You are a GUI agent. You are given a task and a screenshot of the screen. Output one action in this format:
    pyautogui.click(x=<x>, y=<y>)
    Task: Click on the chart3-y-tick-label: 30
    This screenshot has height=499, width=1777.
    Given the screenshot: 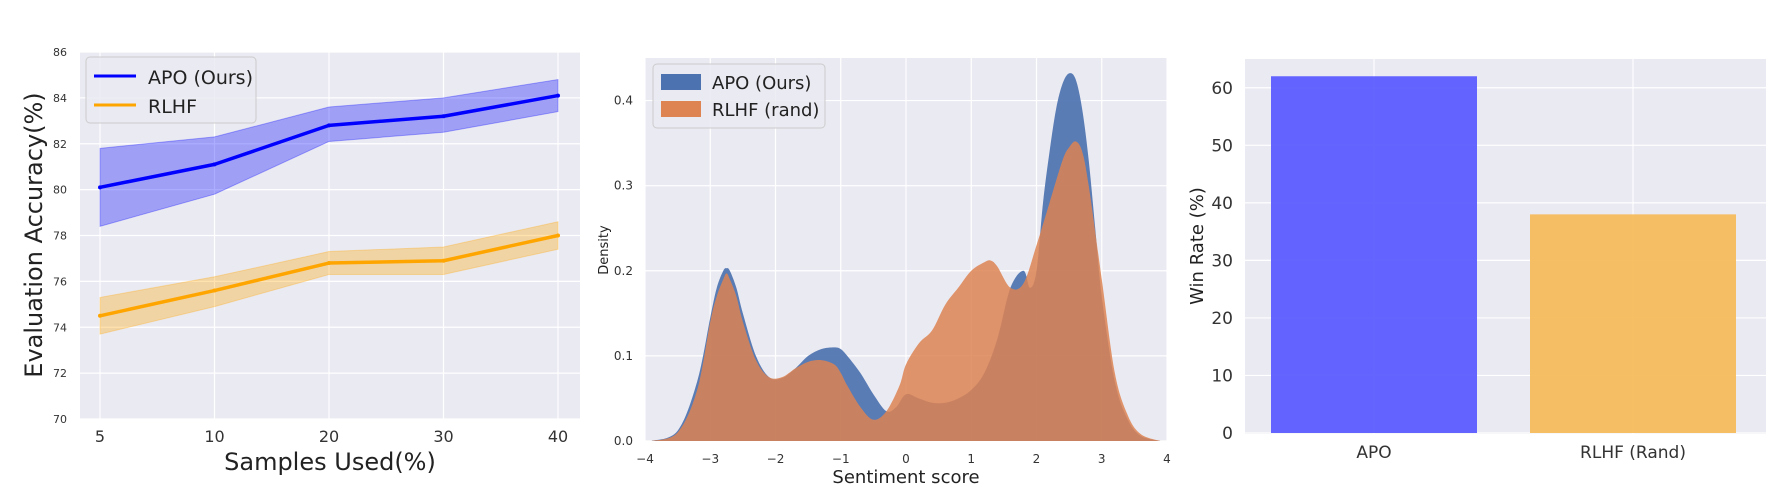 What is the action you would take?
    pyautogui.click(x=1222, y=261)
    